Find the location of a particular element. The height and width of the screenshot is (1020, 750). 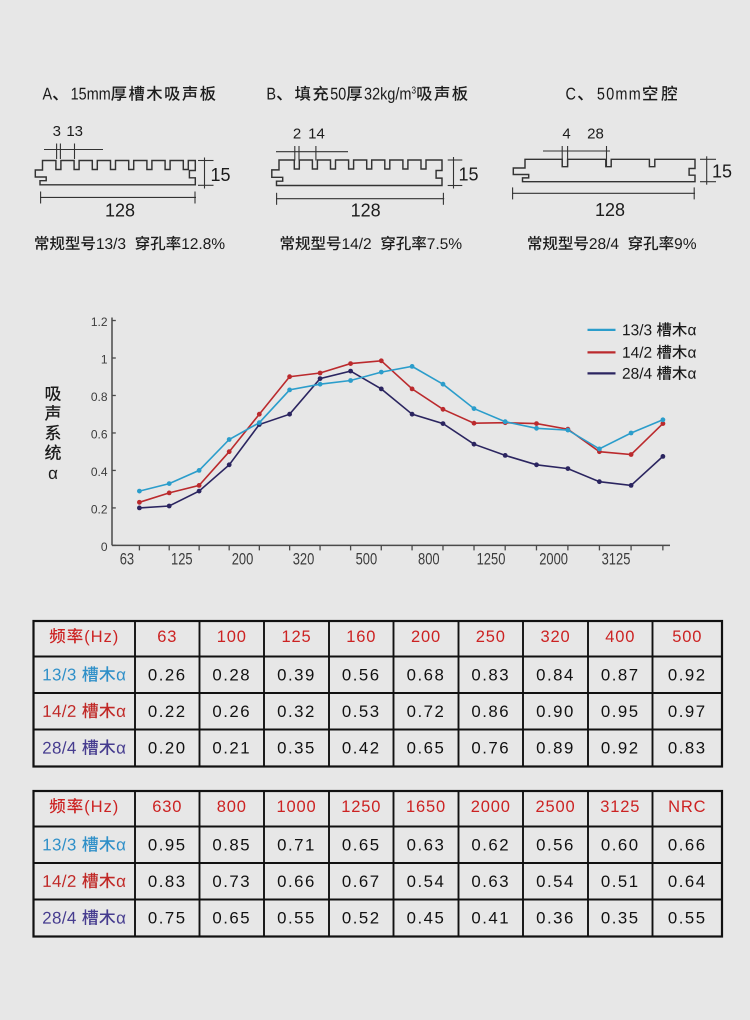

svg-text: 0.28 is located at coordinates (231, 674).